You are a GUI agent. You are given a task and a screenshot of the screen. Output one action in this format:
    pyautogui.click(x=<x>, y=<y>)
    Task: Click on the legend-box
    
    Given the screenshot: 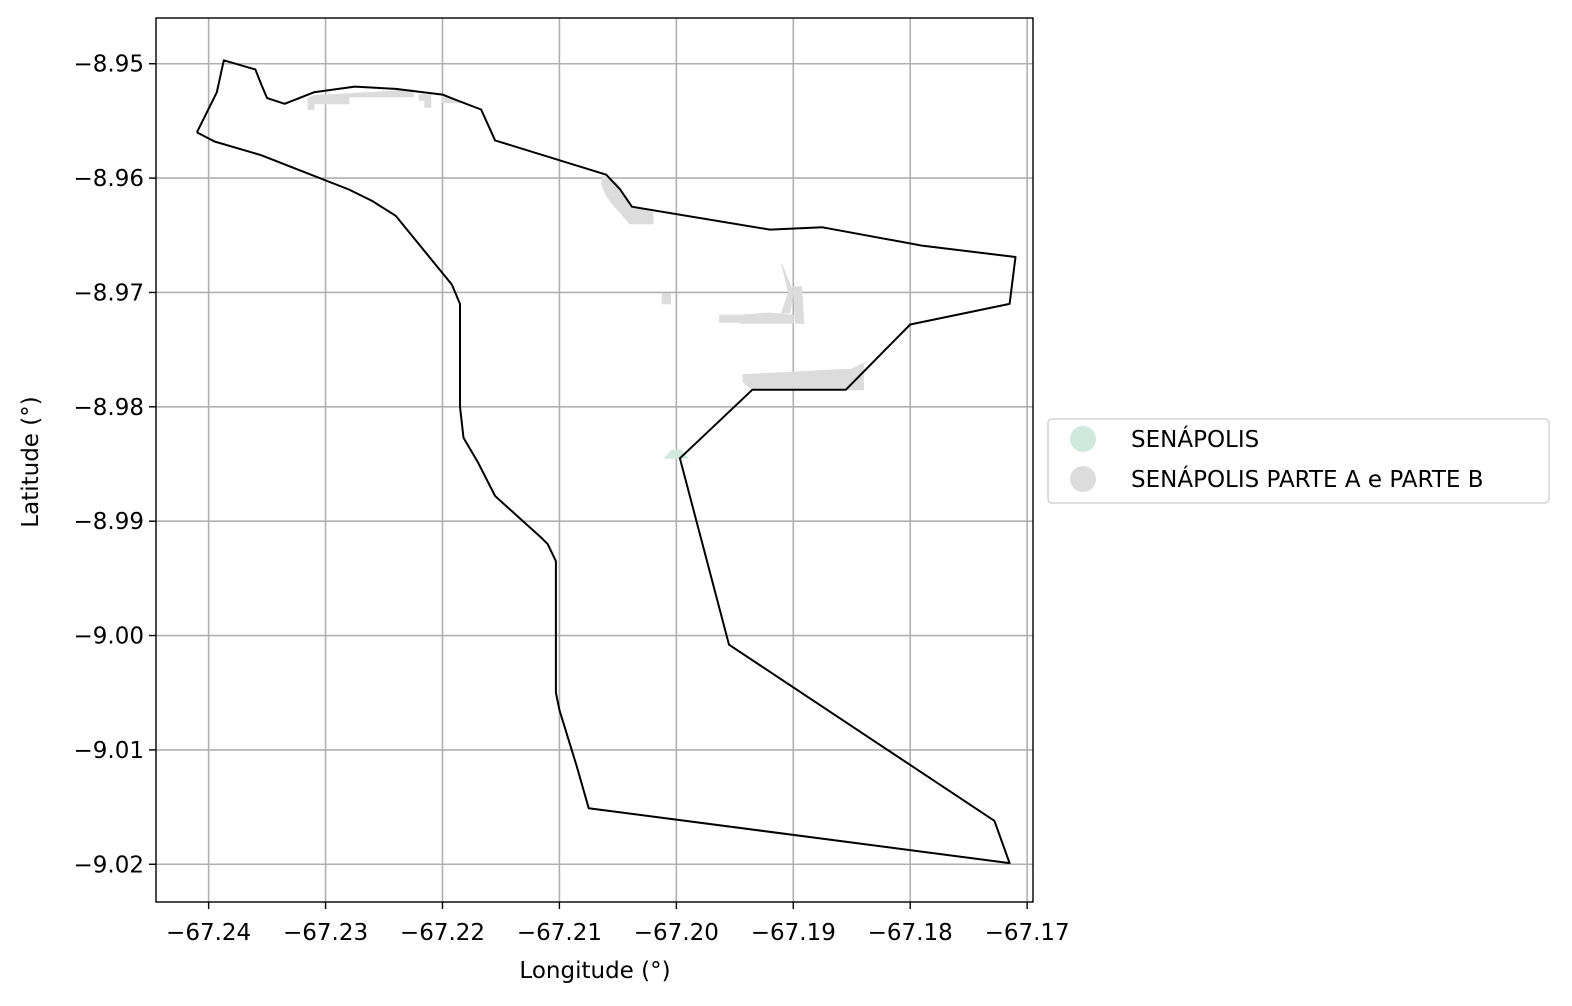 What is the action you would take?
    pyautogui.click(x=1298, y=461)
    